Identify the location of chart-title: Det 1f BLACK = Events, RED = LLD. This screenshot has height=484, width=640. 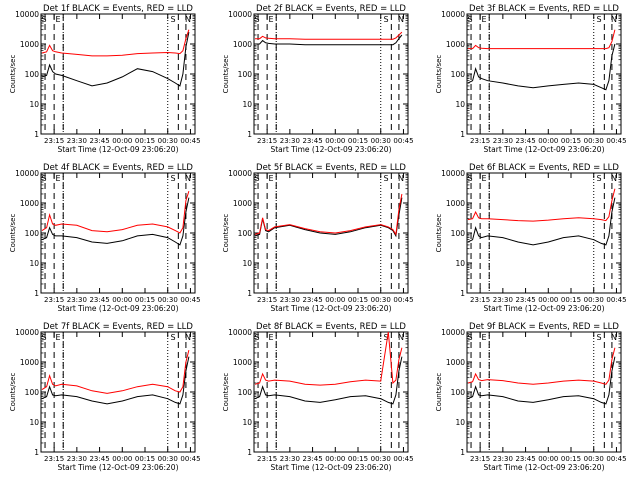
(118, 9).